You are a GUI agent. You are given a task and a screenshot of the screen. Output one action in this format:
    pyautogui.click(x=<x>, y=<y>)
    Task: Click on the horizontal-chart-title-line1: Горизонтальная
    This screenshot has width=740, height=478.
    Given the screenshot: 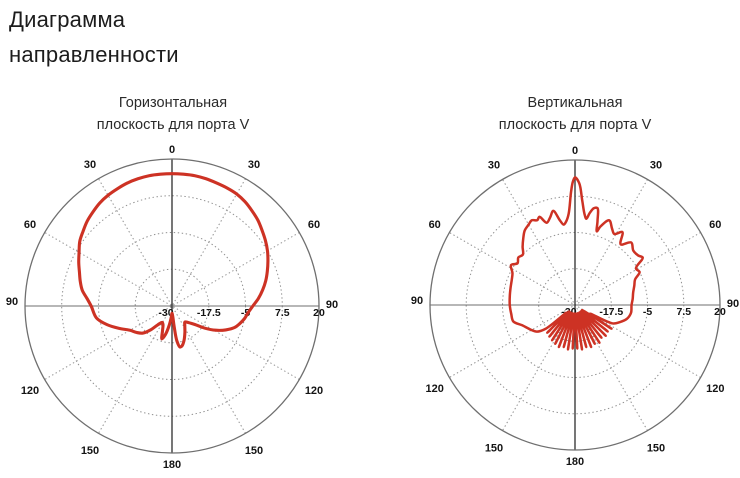 What is the action you would take?
    pyautogui.click(x=173, y=103)
    